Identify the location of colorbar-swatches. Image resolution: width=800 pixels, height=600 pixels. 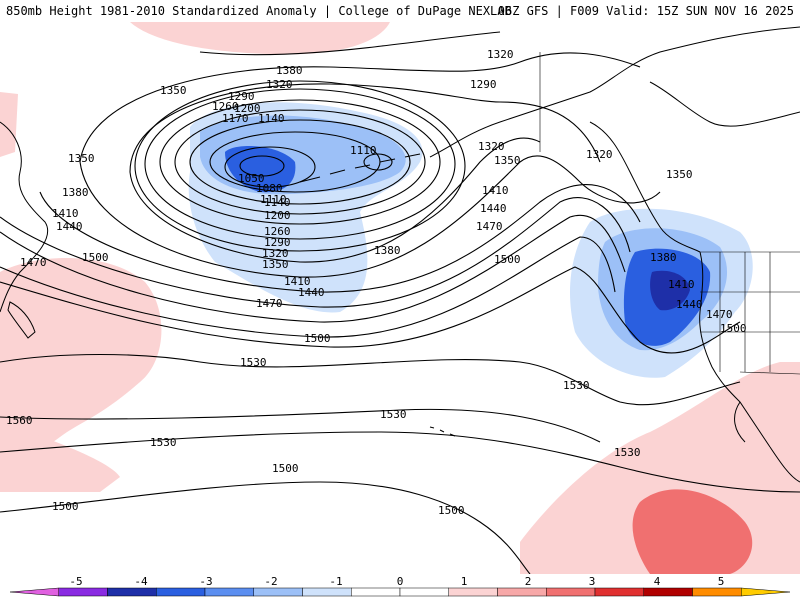
(400, 592).